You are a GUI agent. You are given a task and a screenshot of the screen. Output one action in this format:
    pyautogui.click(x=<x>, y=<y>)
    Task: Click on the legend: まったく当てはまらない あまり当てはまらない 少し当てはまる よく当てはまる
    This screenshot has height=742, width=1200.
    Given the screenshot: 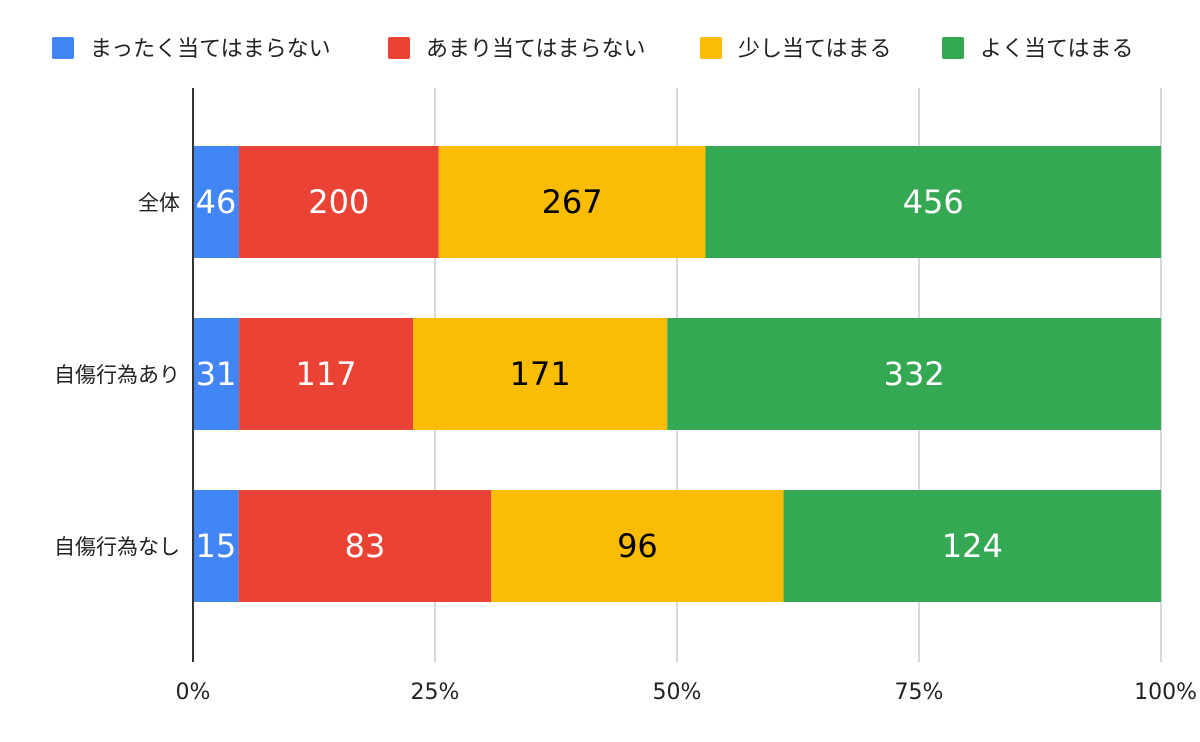 What is the action you would take?
    pyautogui.click(x=593, y=49)
    